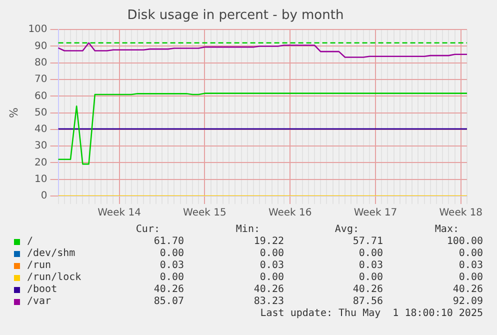  Describe the element at coordinates (39, 265) in the screenshot. I see `legend-label: /run` at that location.